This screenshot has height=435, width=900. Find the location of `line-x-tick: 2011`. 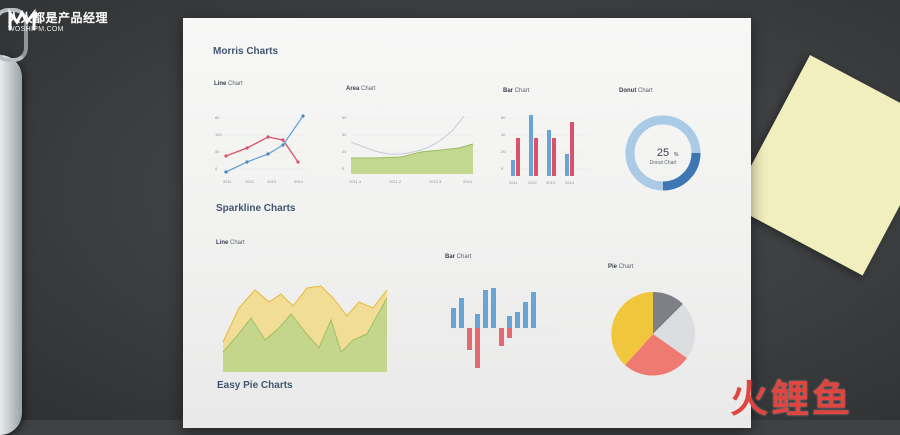

line-x-tick: 2011 is located at coordinates (227, 181).